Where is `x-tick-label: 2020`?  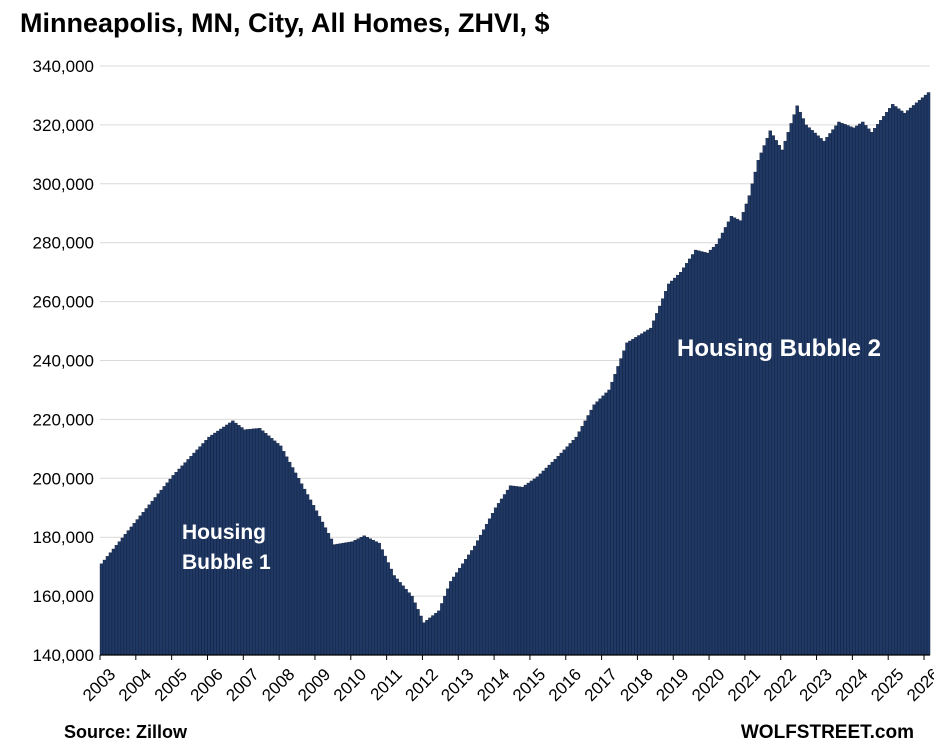 x-tick-label: 2020 is located at coordinates (708, 685).